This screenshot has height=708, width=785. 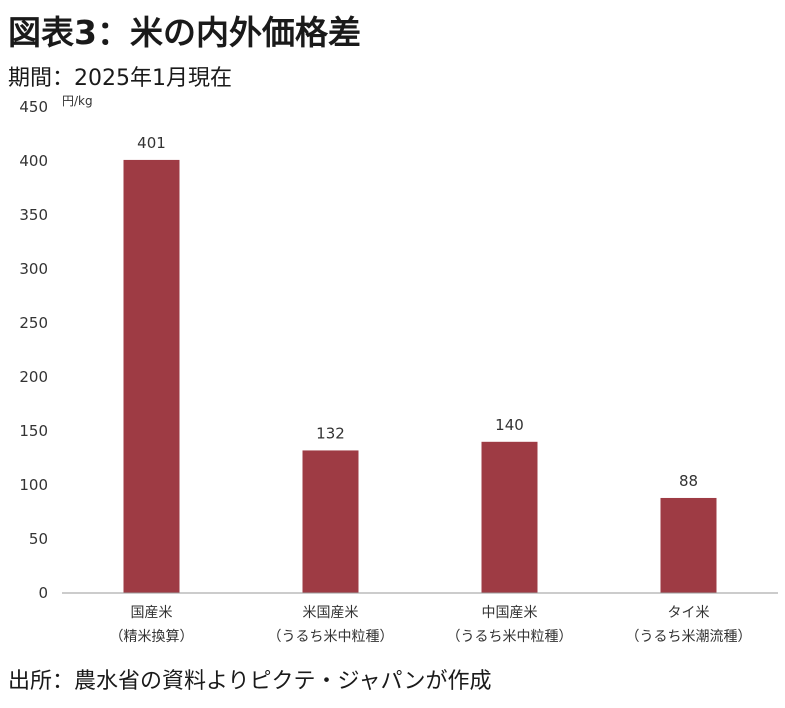 What do you see at coordinates (152, 637) in the screenshot?
I see `category-sublabel: （精米換算）` at bounding box center [152, 637].